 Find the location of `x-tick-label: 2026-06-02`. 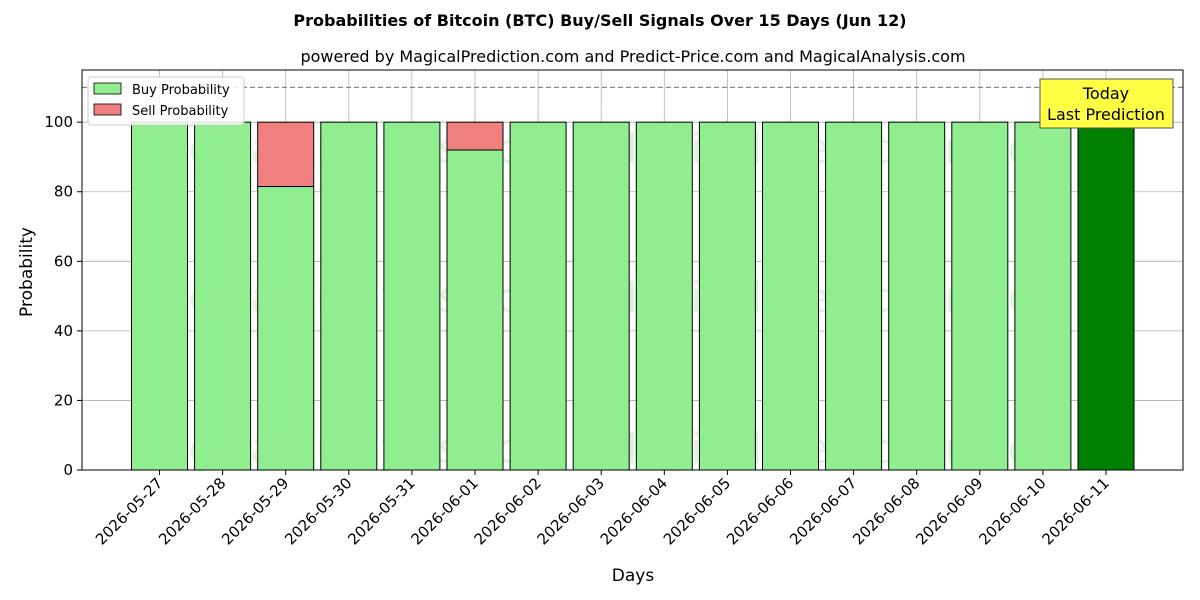

x-tick-label: 2026-06-02 is located at coordinates (508, 511).